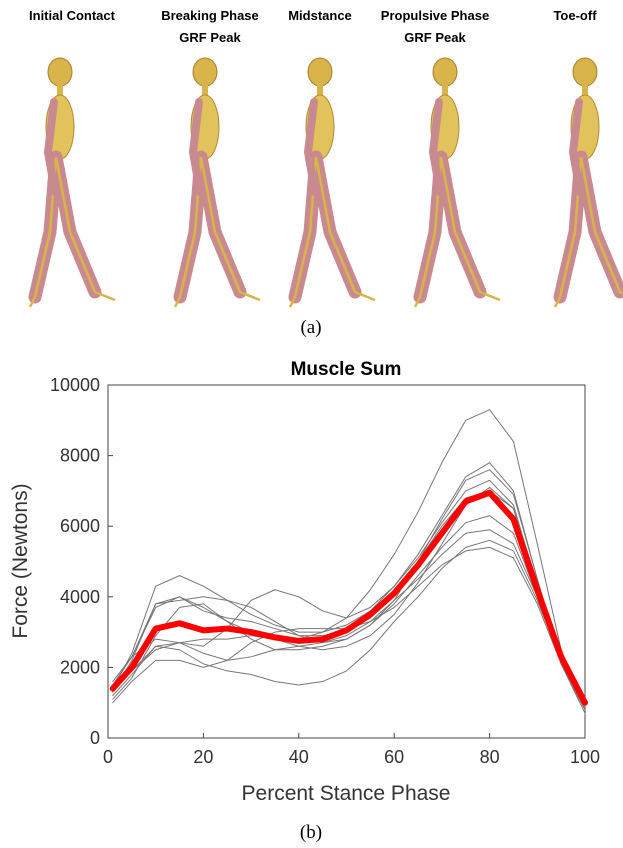 The height and width of the screenshot is (848, 623). Describe the element at coordinates (108, 757) in the screenshot. I see `x-tick-label: 0` at that location.